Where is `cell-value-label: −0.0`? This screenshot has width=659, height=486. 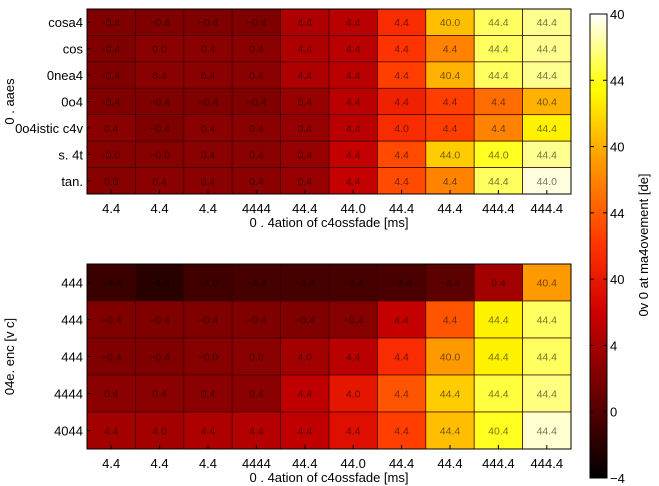
cell-value-label: −0.0 is located at coordinates (159, 155).